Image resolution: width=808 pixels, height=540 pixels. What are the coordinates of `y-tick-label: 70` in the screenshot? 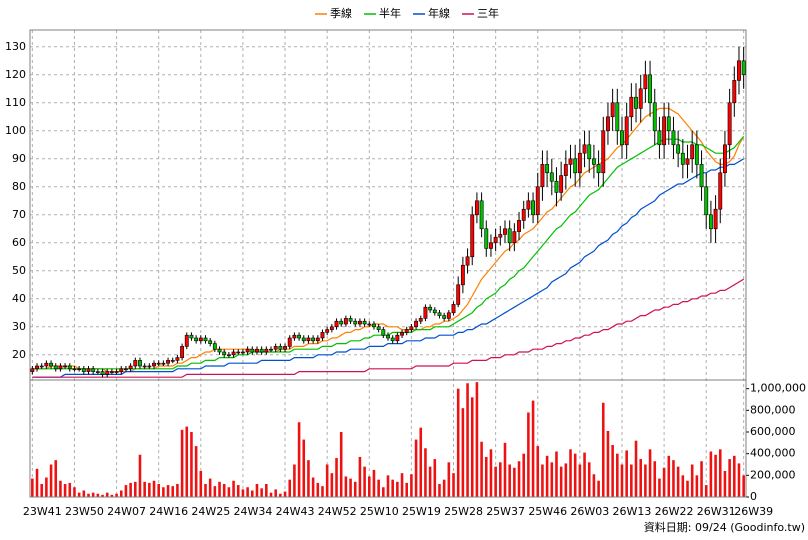 It's located at (19, 214).